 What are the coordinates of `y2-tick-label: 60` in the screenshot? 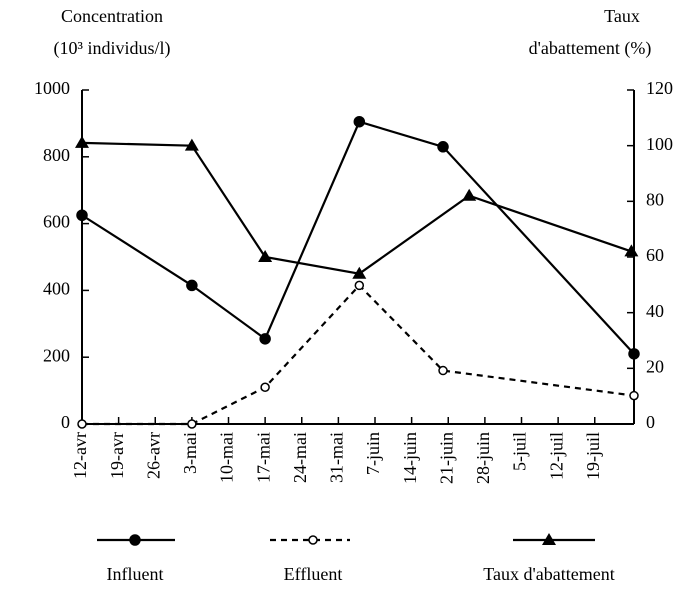 It's located at (655, 255).